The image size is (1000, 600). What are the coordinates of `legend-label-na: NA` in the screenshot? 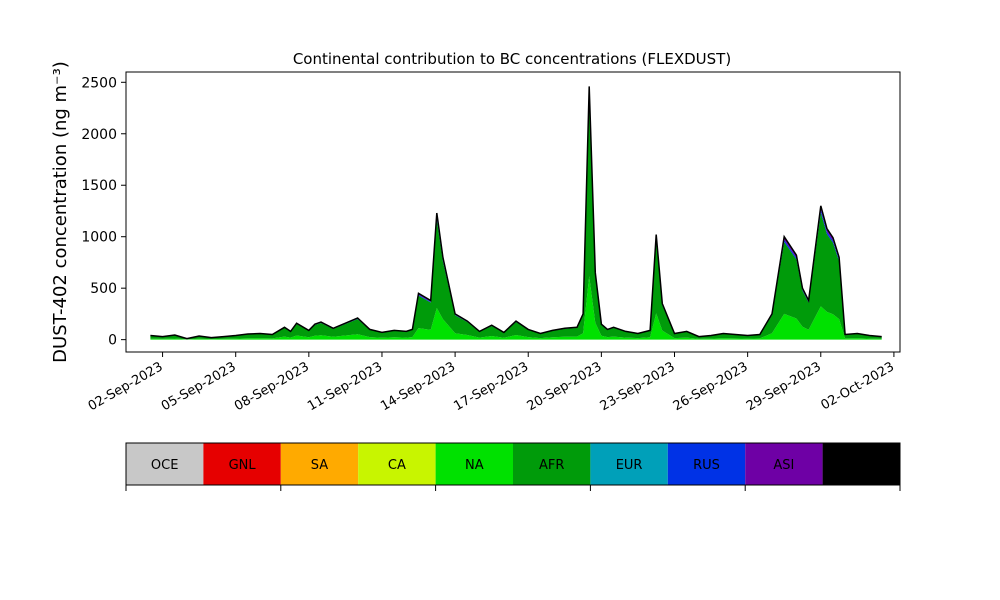 It's located at (474, 465).